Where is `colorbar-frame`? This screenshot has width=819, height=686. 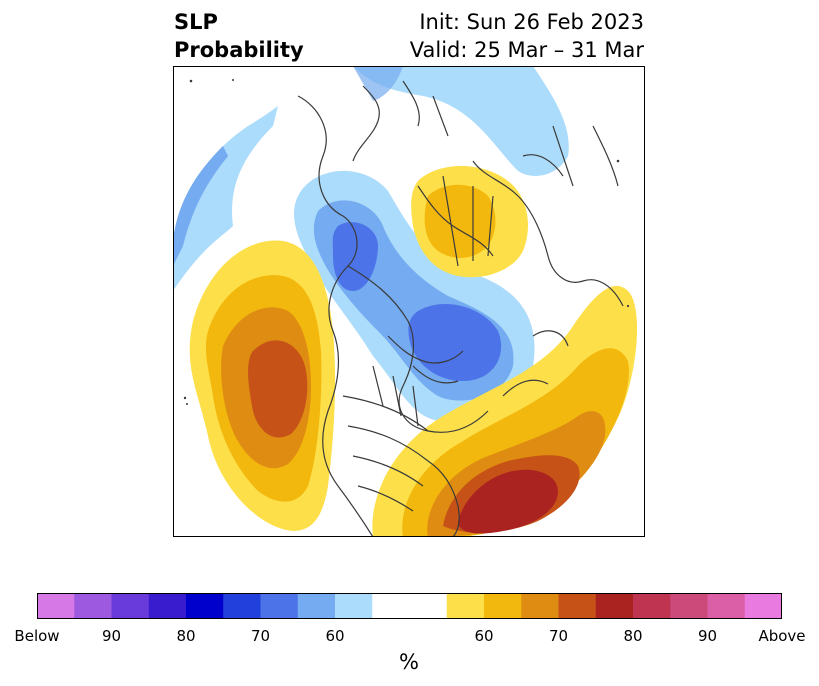
colorbar-frame is located at coordinates (409, 606).